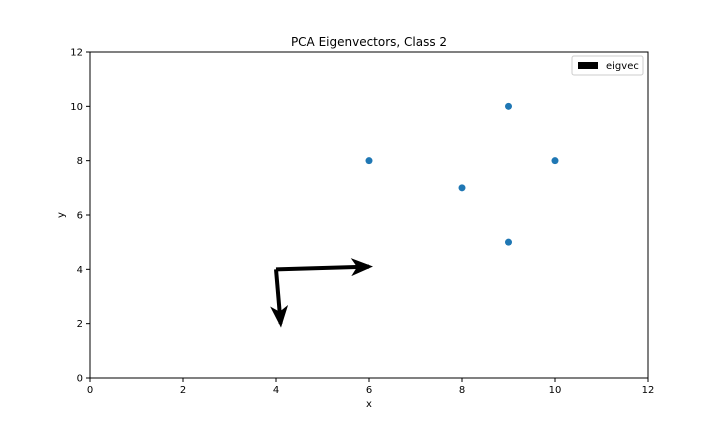  I want to click on x-tick-label: 6, so click(369, 390).